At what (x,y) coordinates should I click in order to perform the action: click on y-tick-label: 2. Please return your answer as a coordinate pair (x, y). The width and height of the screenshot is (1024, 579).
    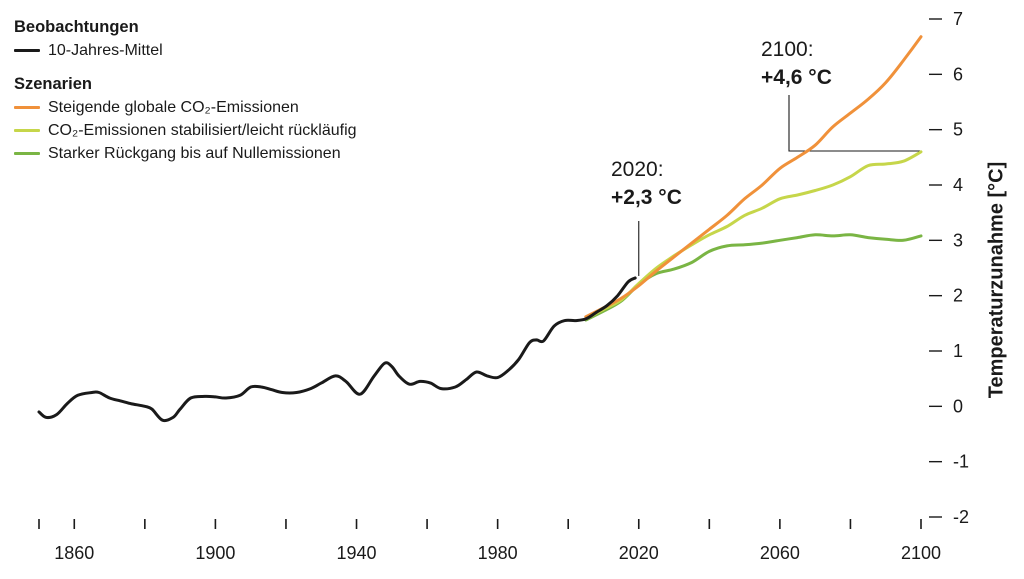
    Looking at the image, I should click on (958, 296).